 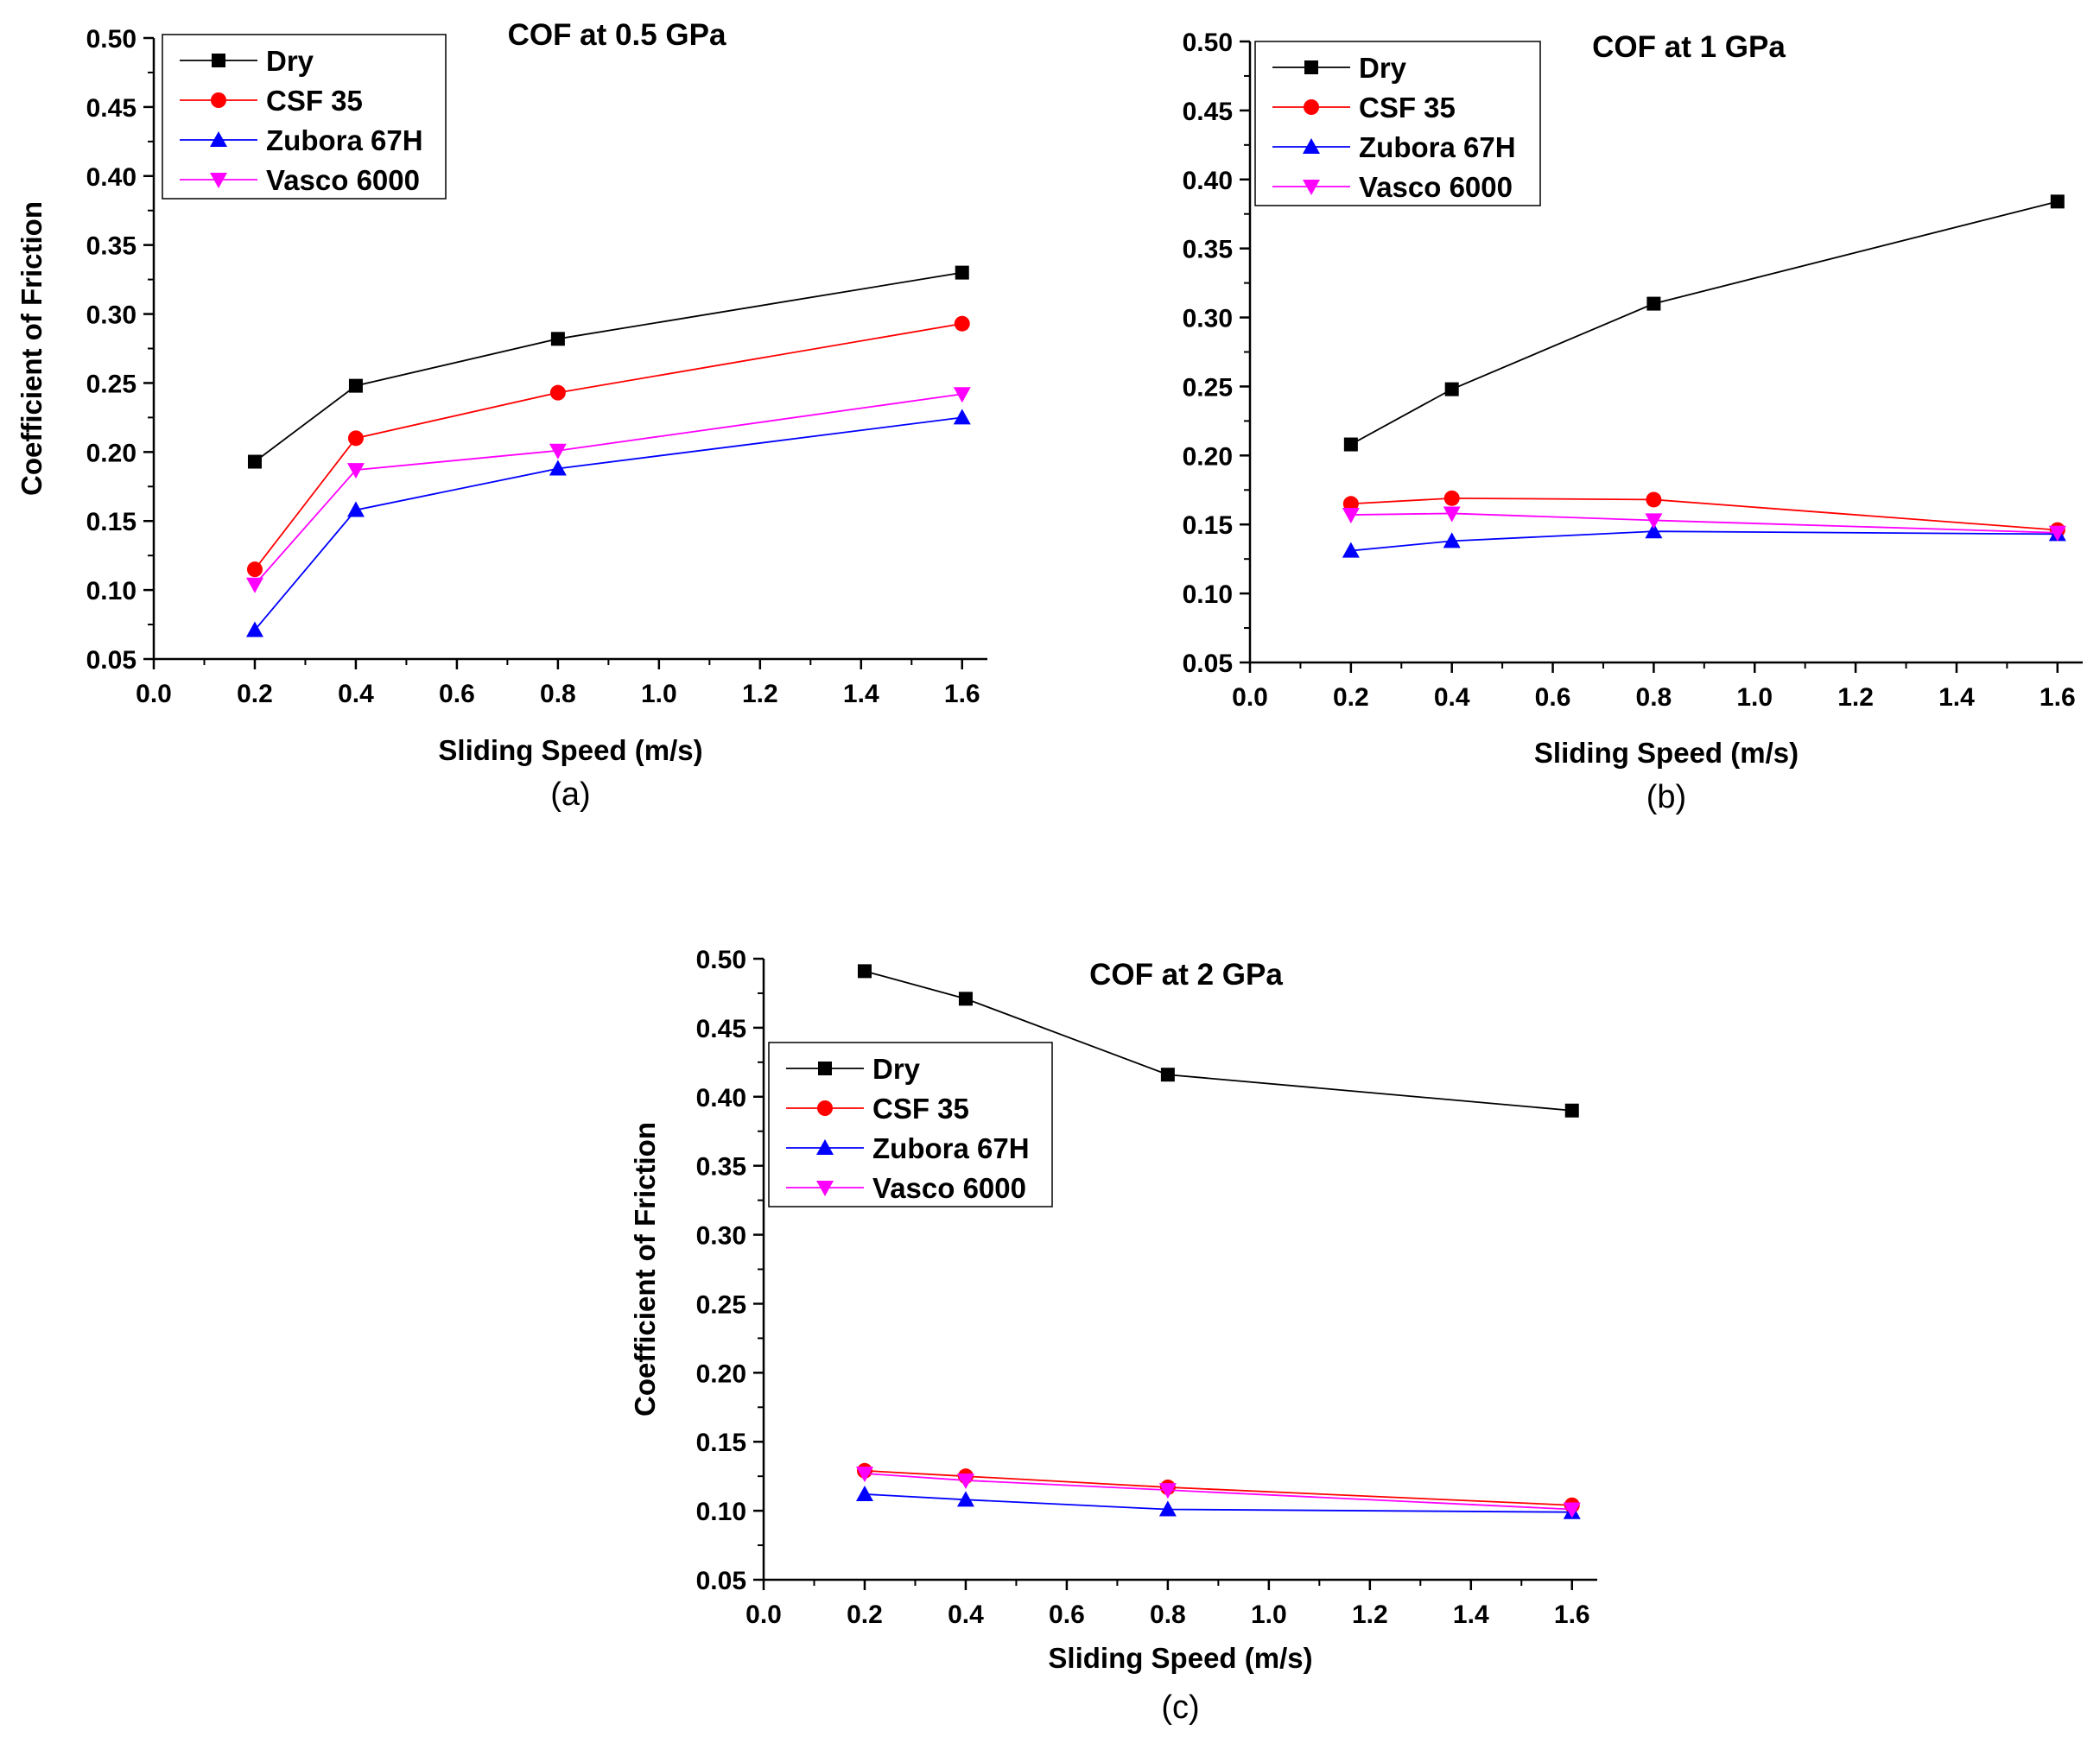 I want to click on panel-label: (a), so click(x=570, y=794).